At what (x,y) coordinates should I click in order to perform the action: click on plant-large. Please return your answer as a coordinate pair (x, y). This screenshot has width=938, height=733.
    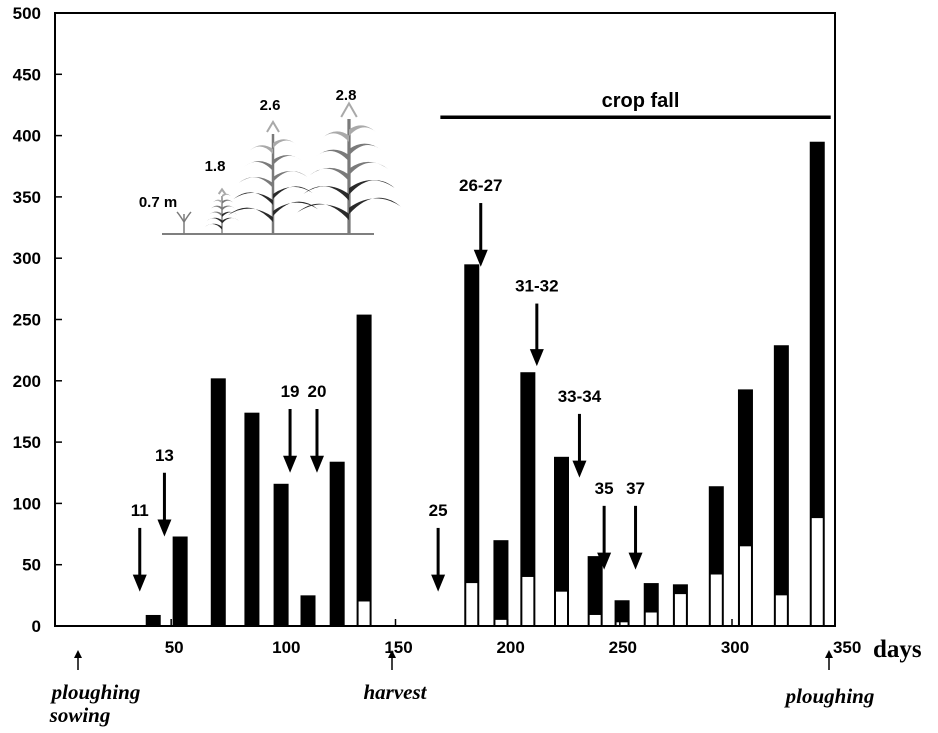
    Looking at the image, I should click on (349, 167).